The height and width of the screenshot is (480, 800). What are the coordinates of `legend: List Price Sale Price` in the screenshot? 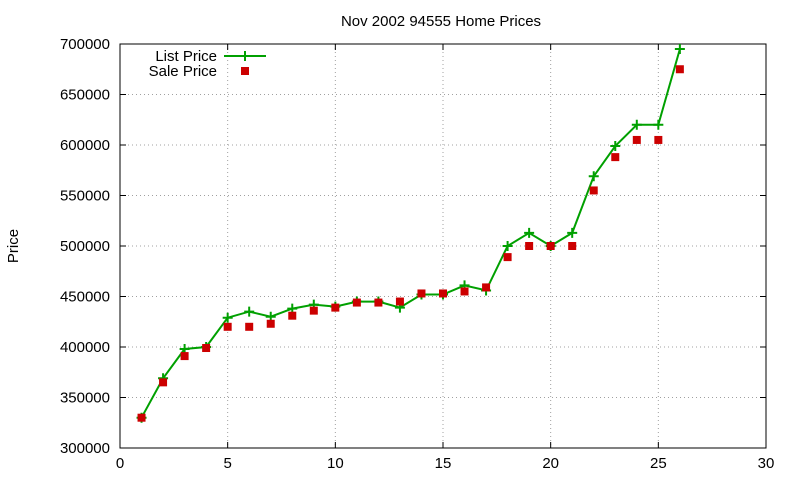 It's located at (207, 64).